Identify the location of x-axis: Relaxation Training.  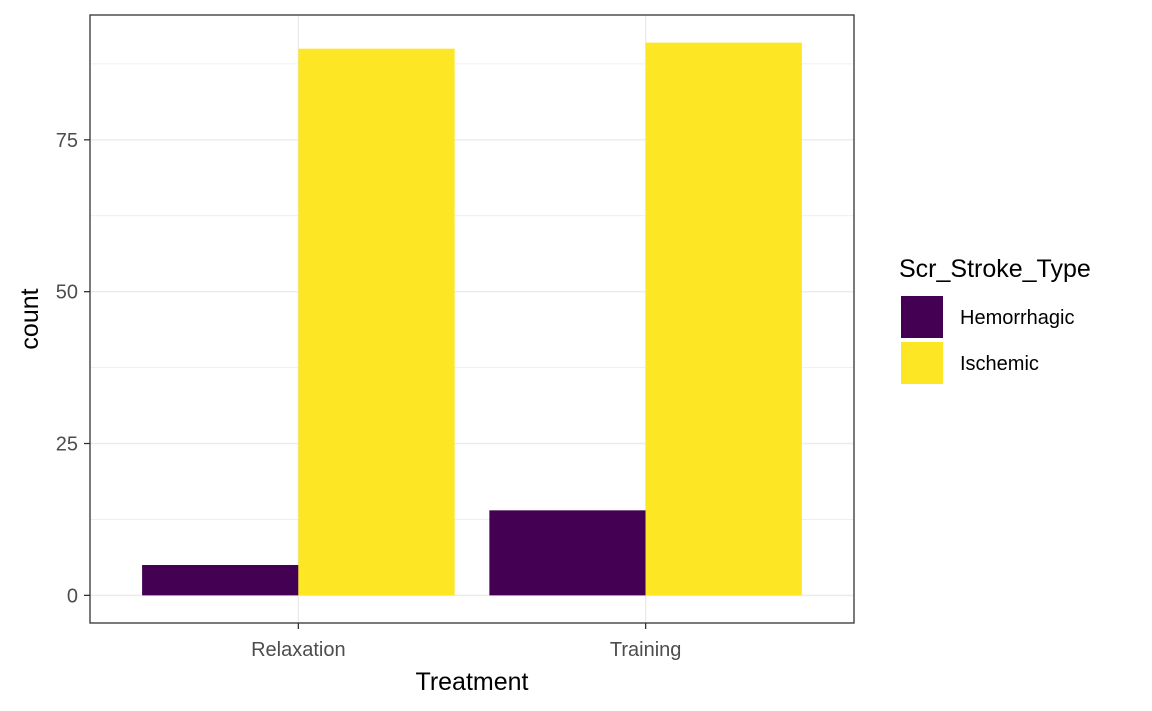
(466, 642).